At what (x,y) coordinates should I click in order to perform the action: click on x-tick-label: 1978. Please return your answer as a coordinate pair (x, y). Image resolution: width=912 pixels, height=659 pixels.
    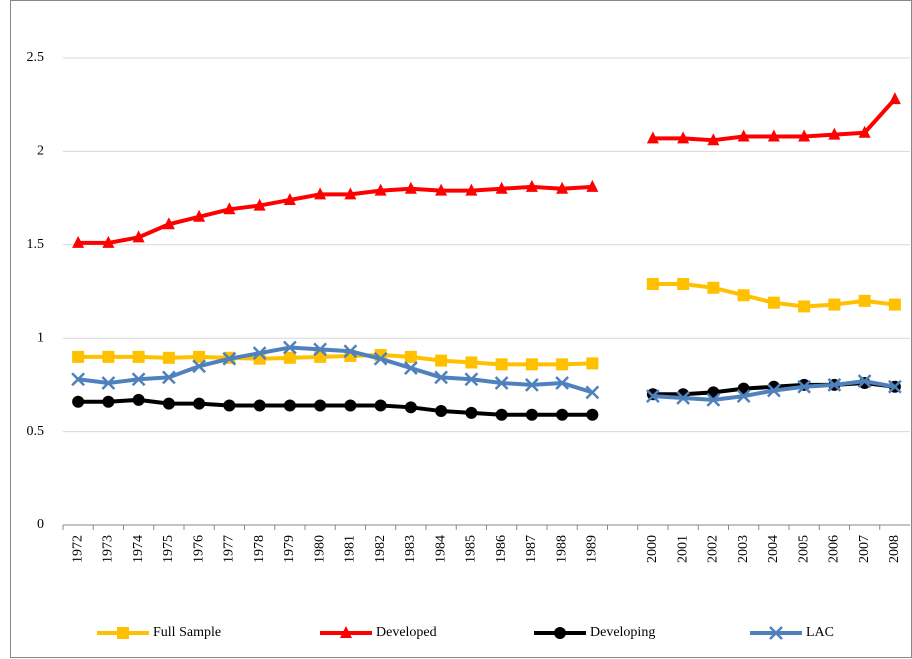
    Looking at the image, I should click on (259, 549).